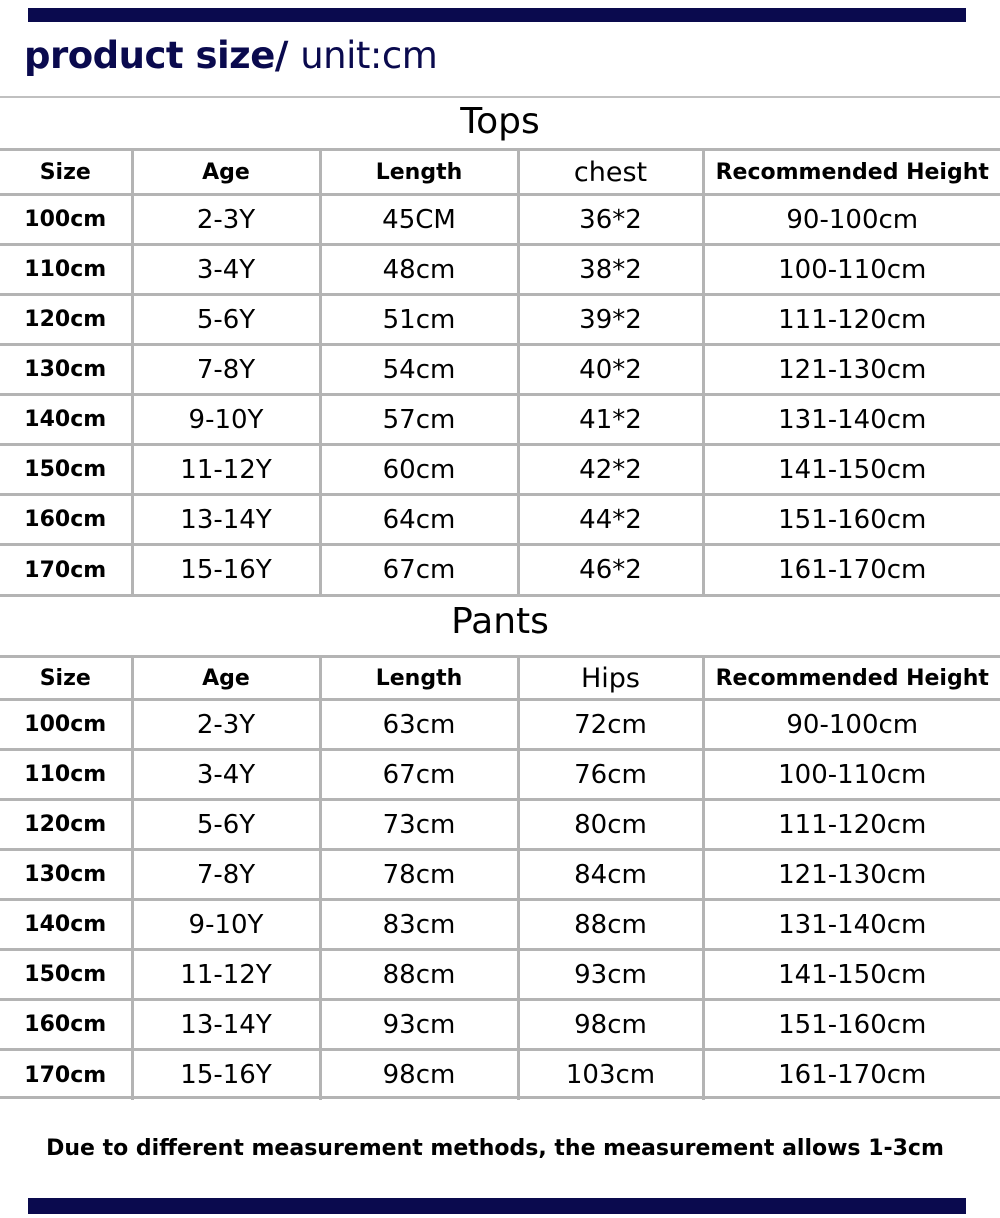  I want to click on table-cell: 72cm, so click(609, 724).